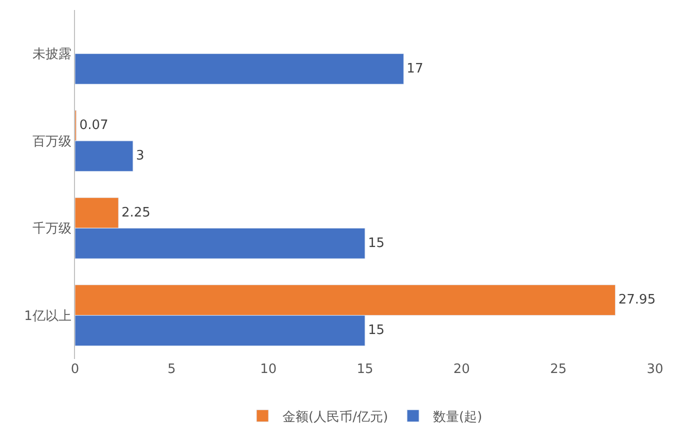  Describe the element at coordinates (52, 142) in the screenshot. I see `y-tick-label: 百万级` at that location.